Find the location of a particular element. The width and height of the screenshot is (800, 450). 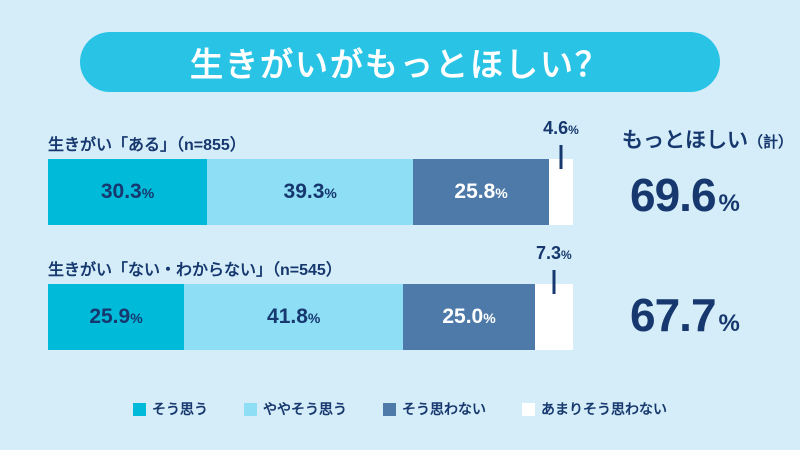

bar-segment: 30.3% is located at coordinates (128, 192).